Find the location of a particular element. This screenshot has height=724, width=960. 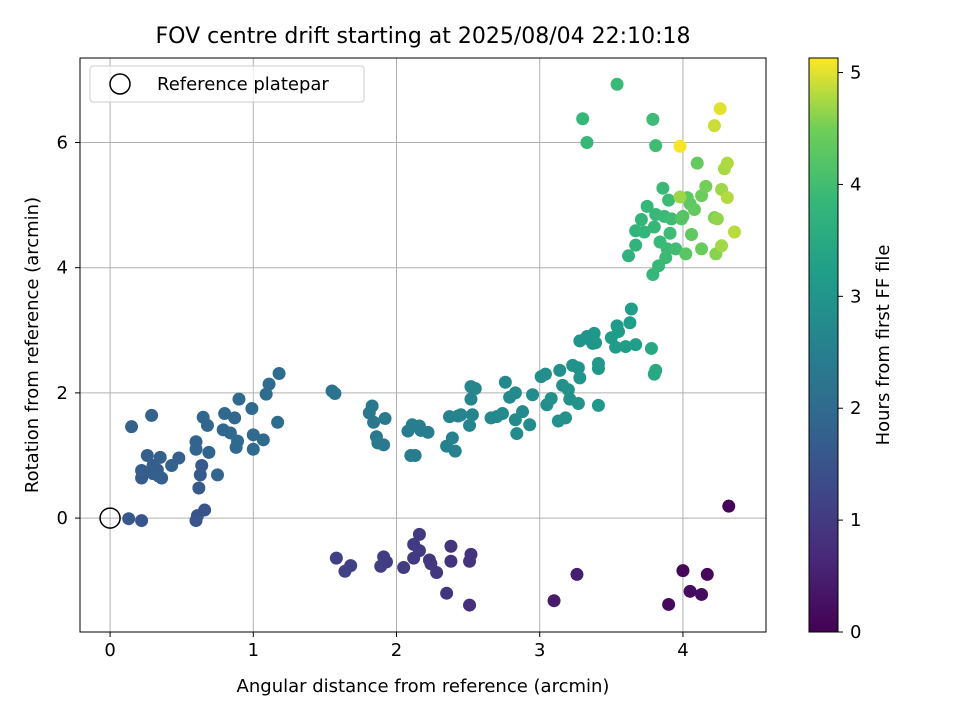

reference-platepar-marker is located at coordinates (110, 518).